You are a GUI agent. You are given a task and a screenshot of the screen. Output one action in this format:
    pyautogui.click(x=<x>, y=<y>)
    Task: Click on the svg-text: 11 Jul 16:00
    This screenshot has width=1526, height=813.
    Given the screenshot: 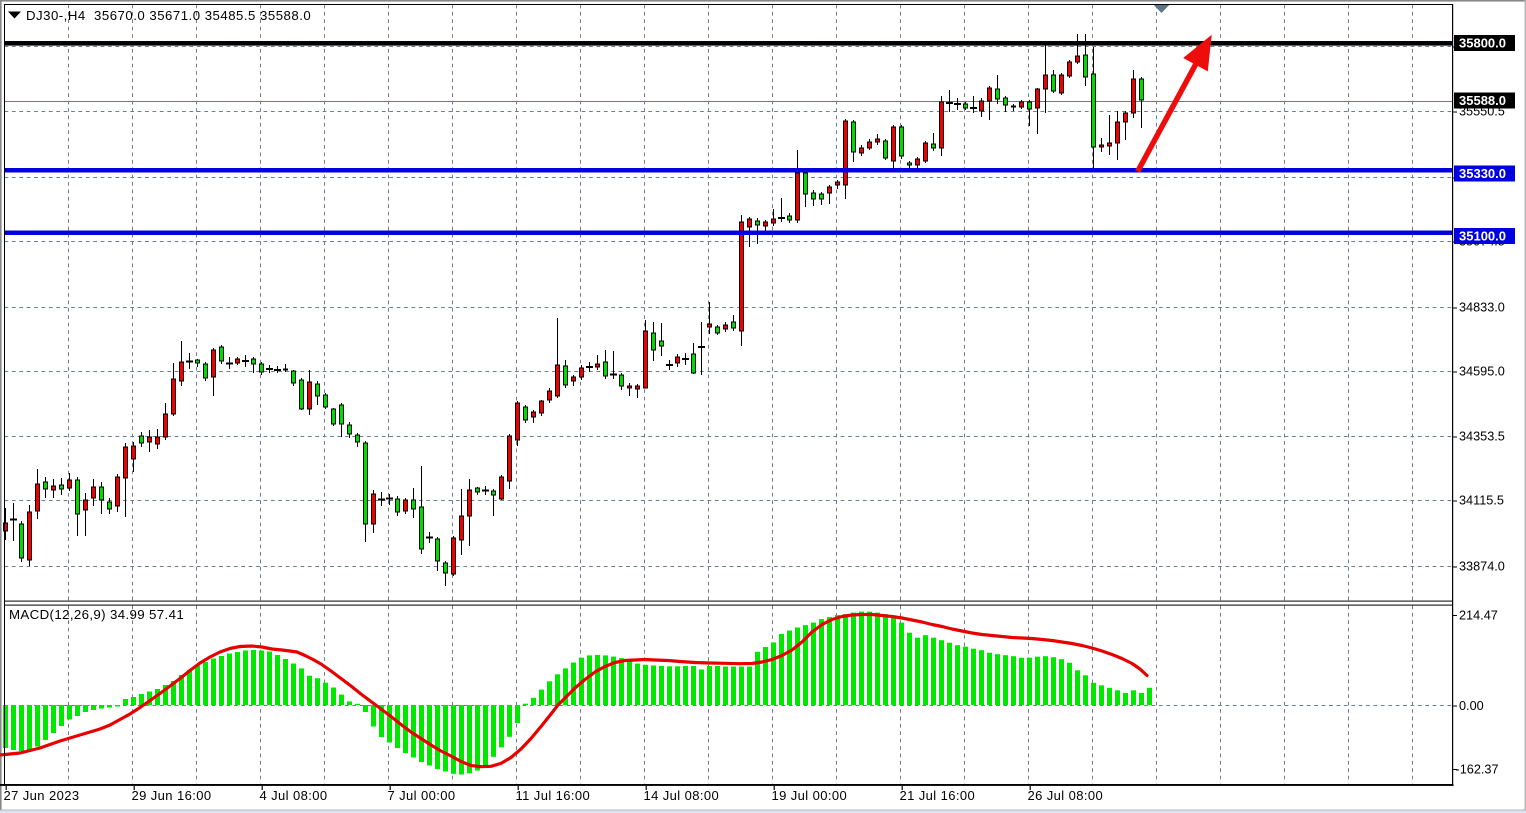 What is the action you would take?
    pyautogui.click(x=553, y=795)
    